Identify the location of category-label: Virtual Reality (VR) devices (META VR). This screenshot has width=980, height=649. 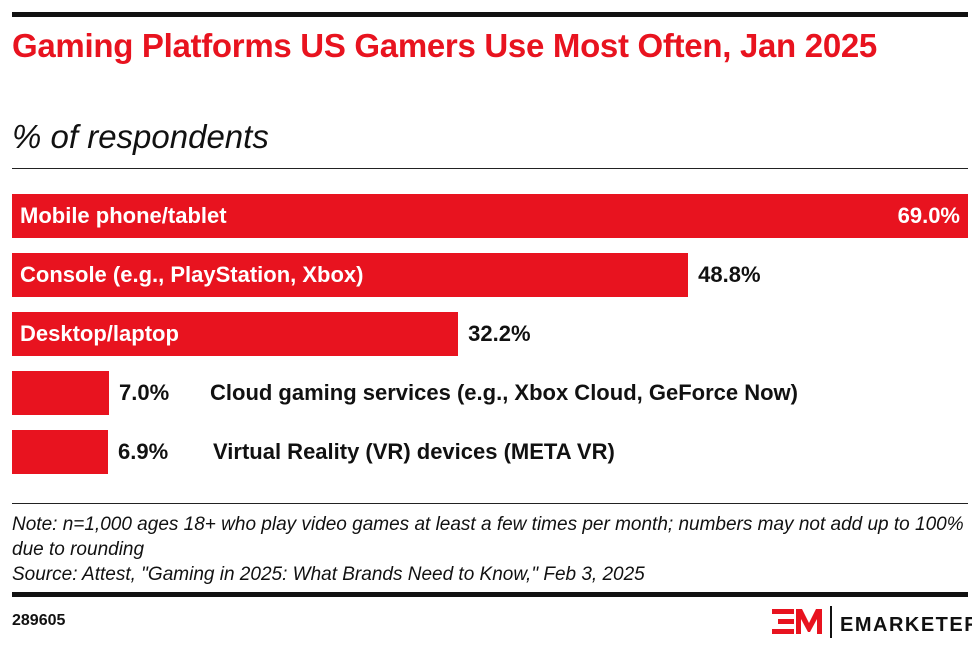
(414, 451).